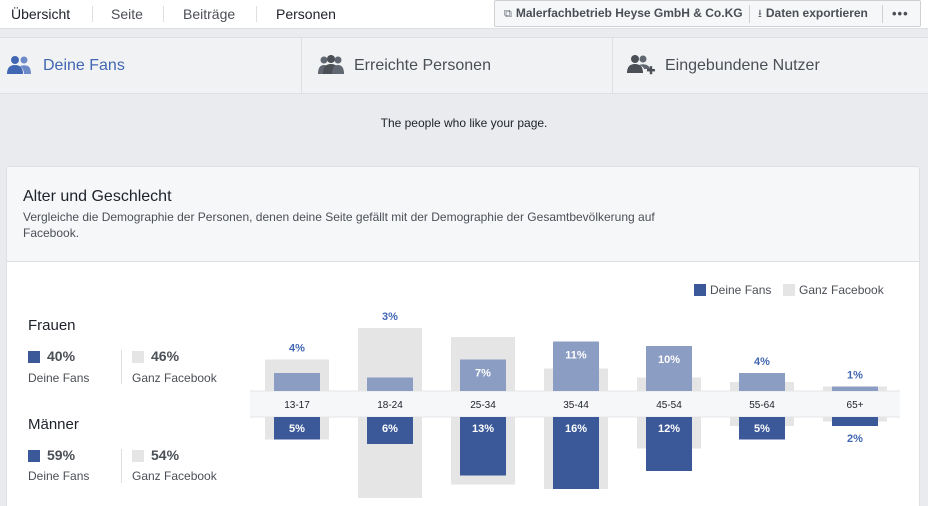 The width and height of the screenshot is (928, 506). Describe the element at coordinates (762, 405) in the screenshot. I see `age-category-label: 55-64` at that location.